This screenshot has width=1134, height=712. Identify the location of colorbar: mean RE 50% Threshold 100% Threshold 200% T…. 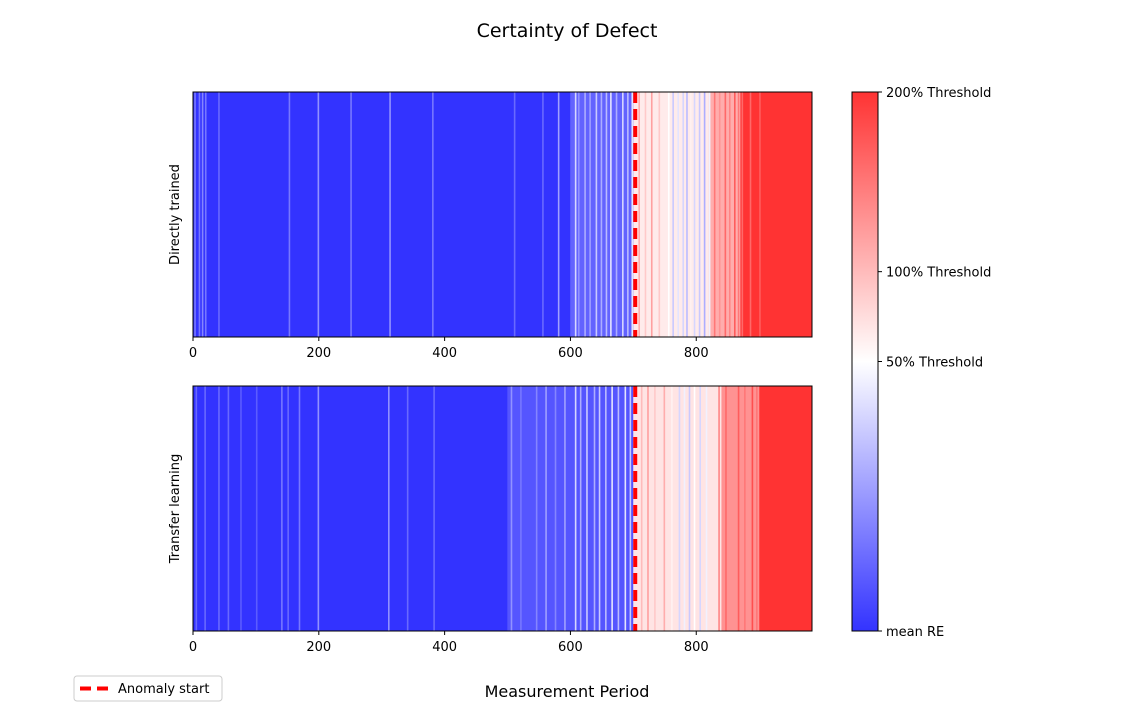
(921, 363).